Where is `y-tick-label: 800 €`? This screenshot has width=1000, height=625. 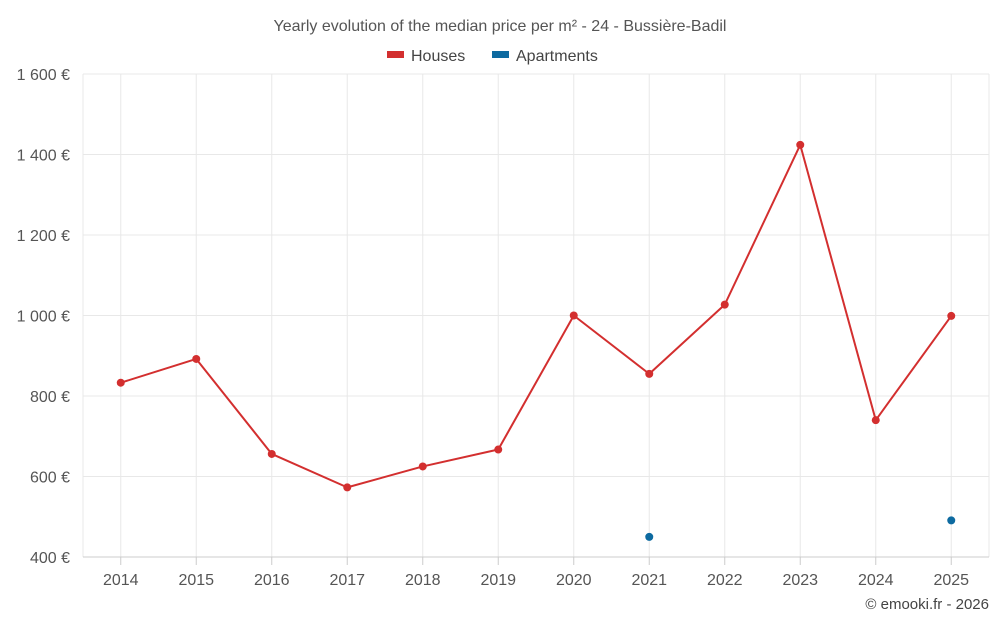
y-tick-label: 800 € is located at coordinates (50, 397).